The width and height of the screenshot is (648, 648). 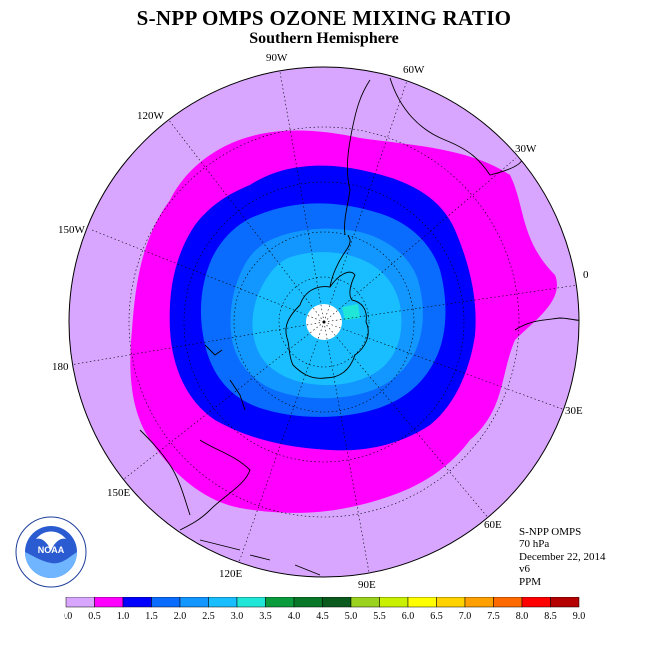 I want to click on colorbar-tick-label: 1.0, so click(x=123, y=616).